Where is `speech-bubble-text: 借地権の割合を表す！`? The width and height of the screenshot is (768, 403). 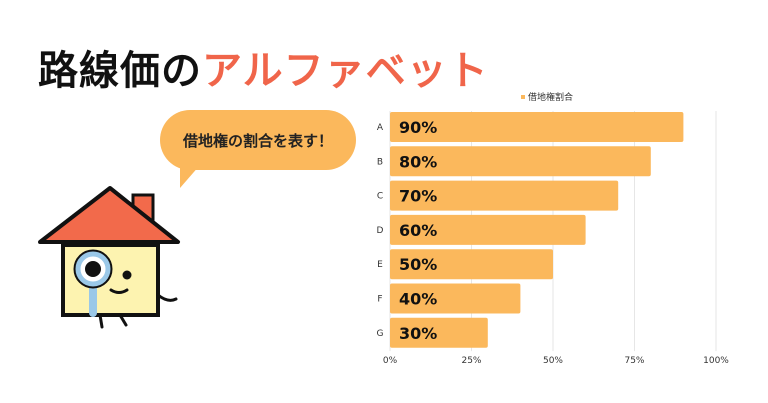 speech-bubble-text: 借地権の割合を表す！ is located at coordinates (257, 141).